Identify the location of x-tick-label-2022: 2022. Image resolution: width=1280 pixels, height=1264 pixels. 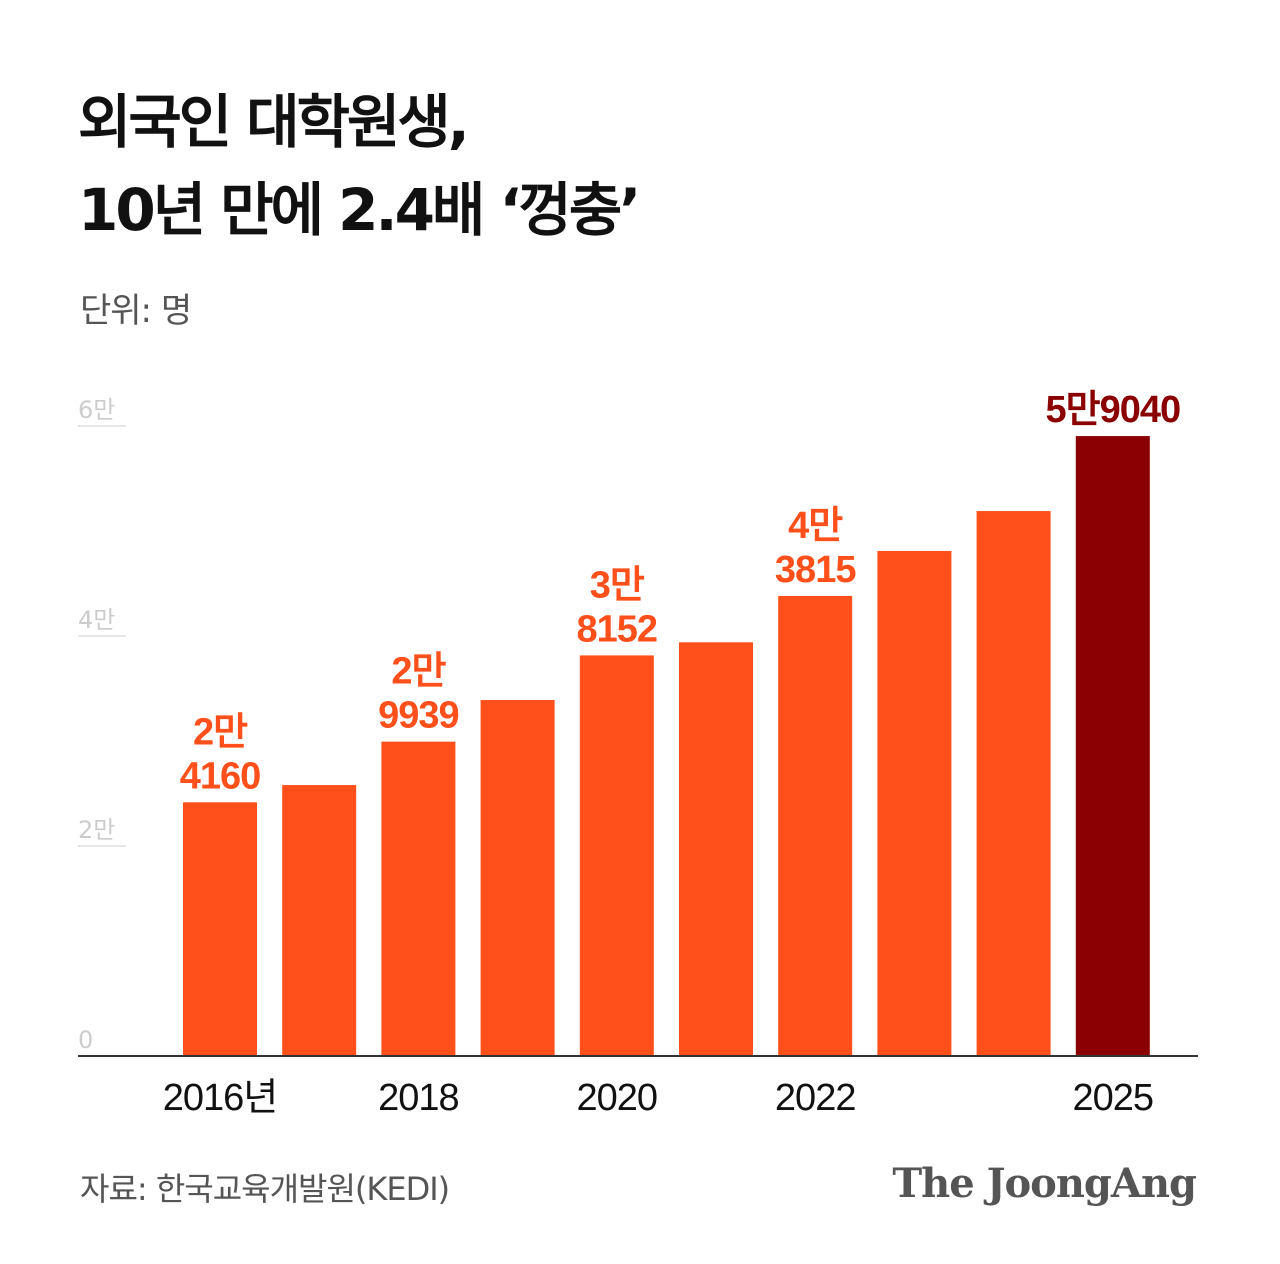
(815, 1098).